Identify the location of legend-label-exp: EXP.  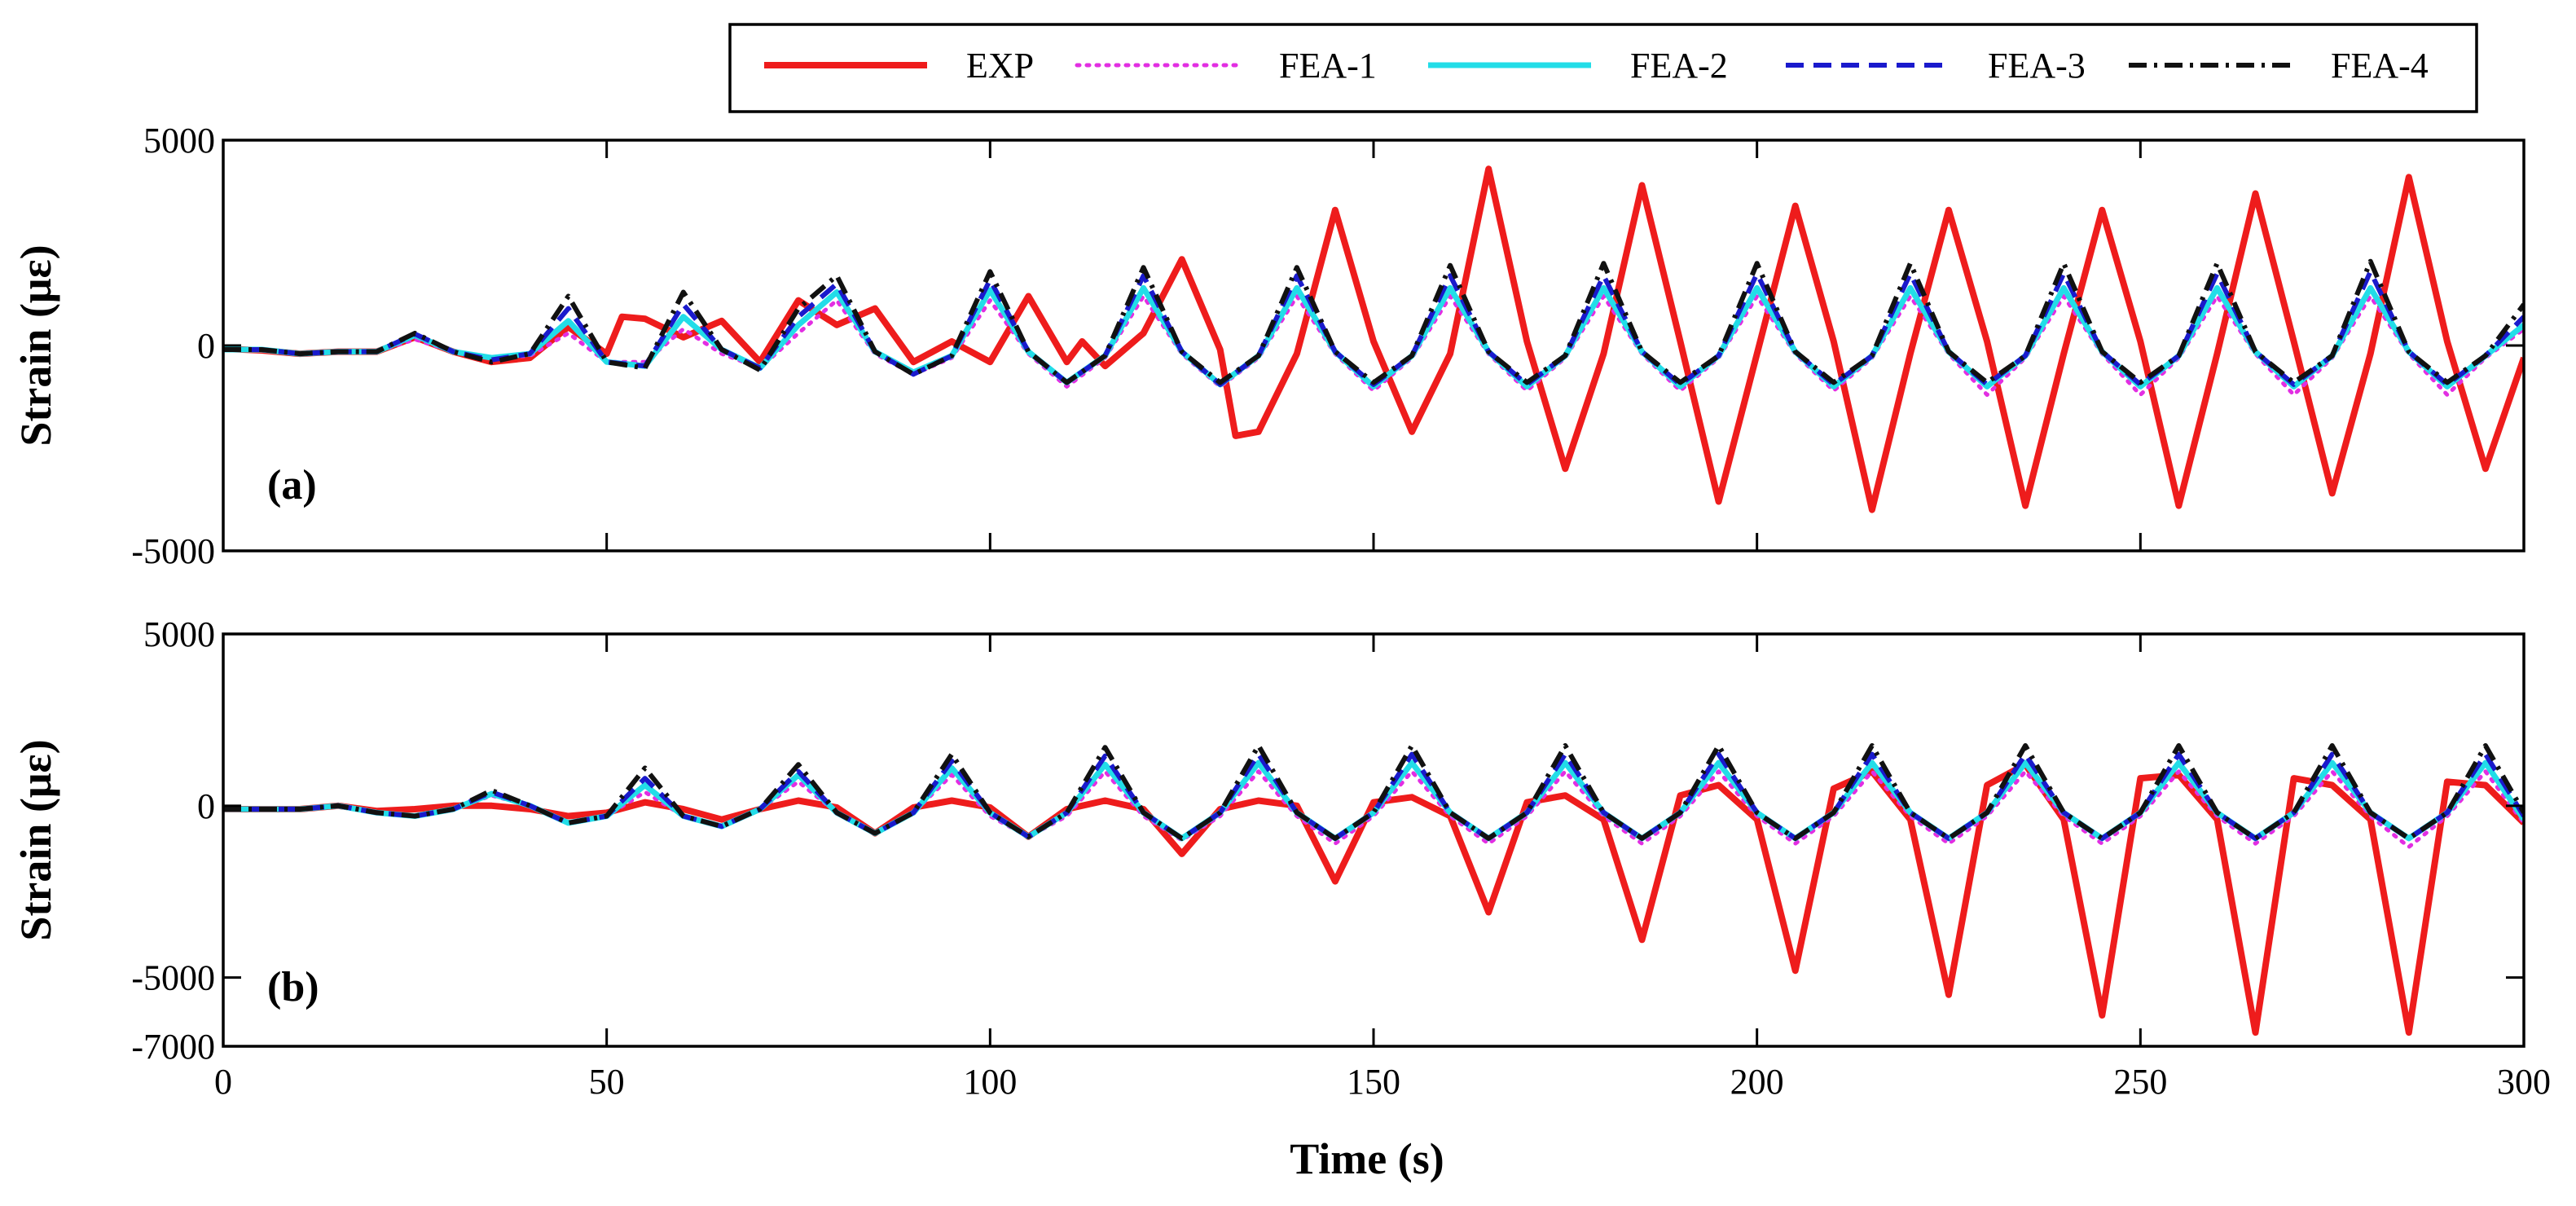
(1000, 66).